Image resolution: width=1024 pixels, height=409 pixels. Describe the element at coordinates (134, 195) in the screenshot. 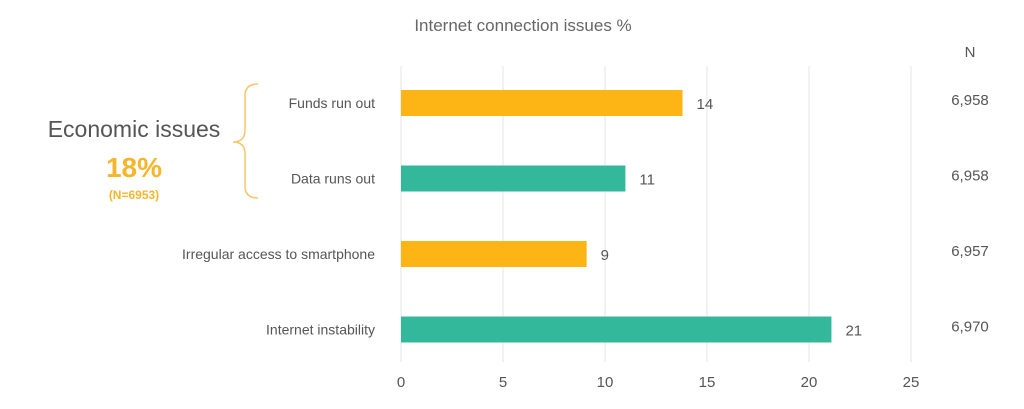

I see `annotation-n: (N=6953)` at that location.